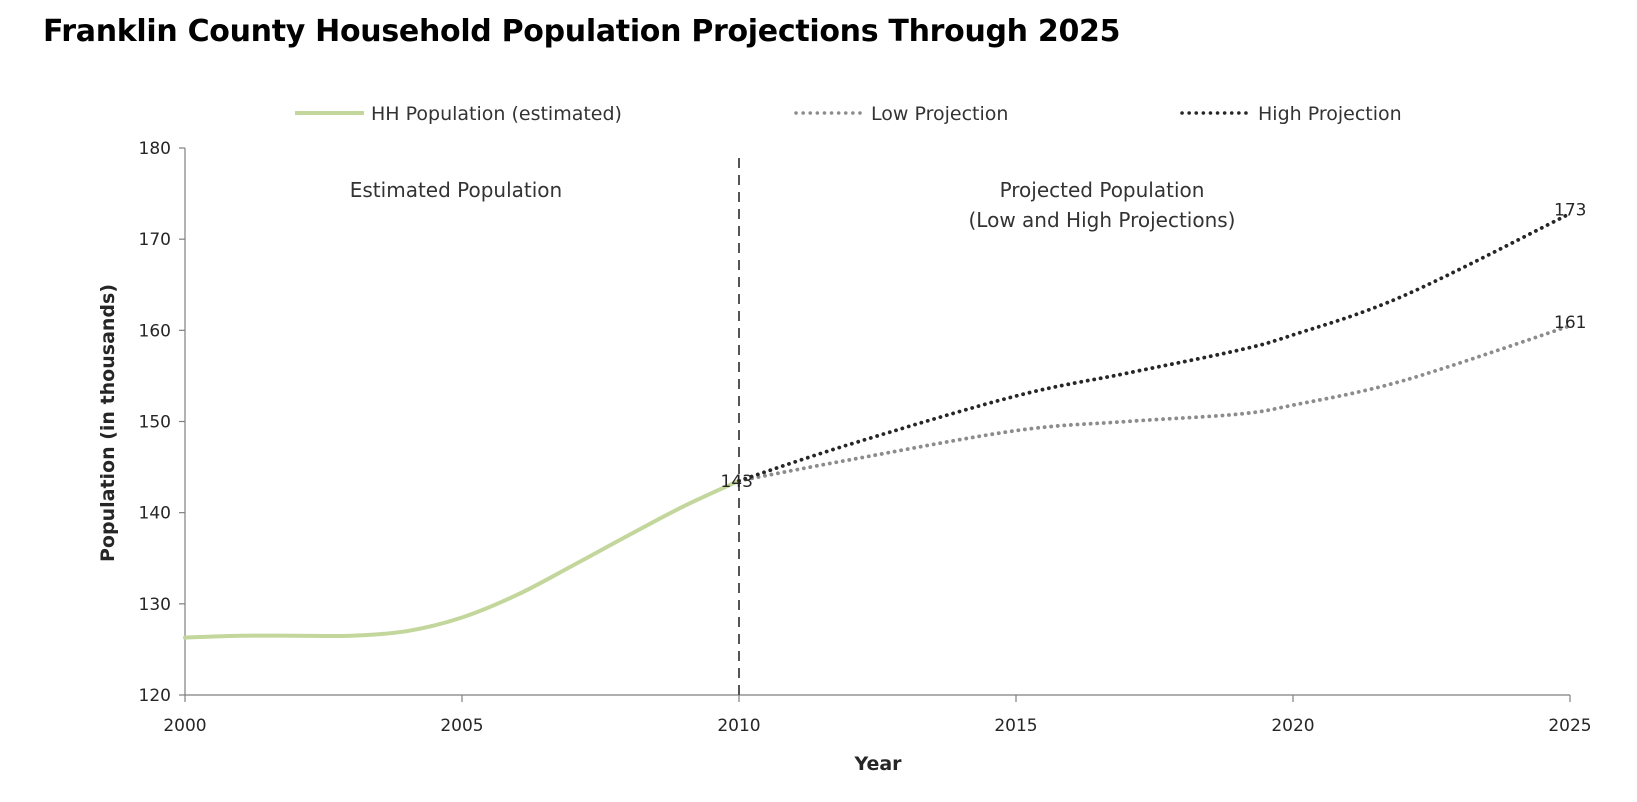 Image resolution: width=1637 pixels, height=802 pixels. Describe the element at coordinates (1570, 323) in the screenshot. I see `data-label-low-2025: 161` at that location.